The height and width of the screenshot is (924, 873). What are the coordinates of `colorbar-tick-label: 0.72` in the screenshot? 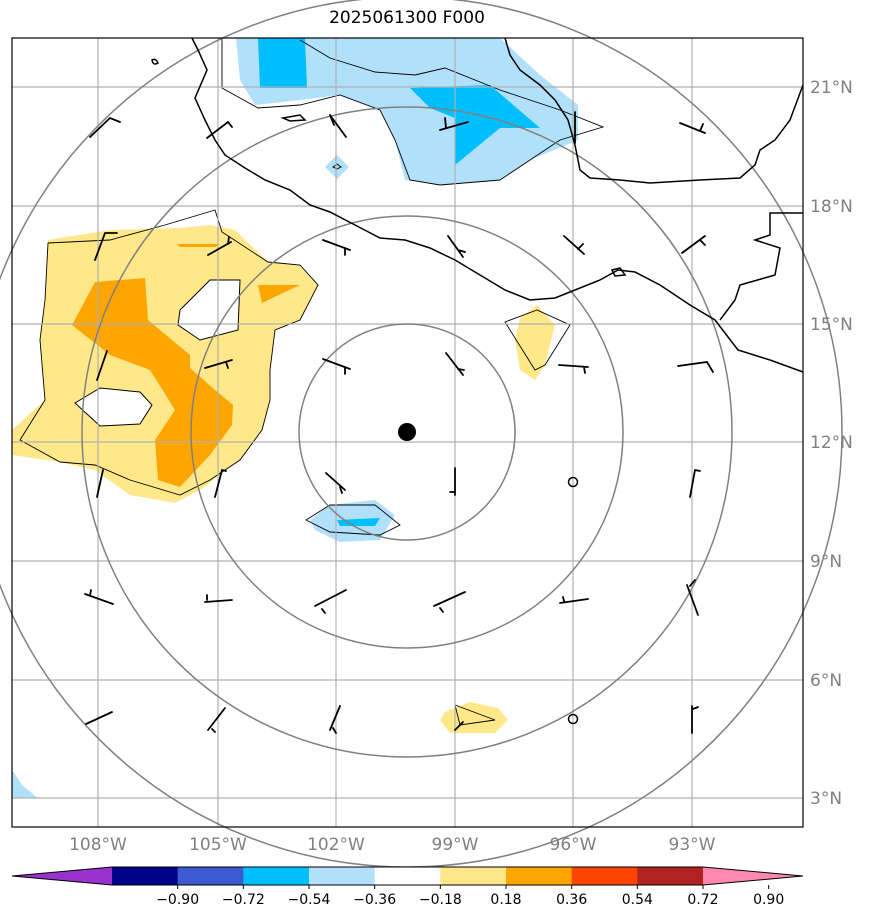 It's located at (702, 900).